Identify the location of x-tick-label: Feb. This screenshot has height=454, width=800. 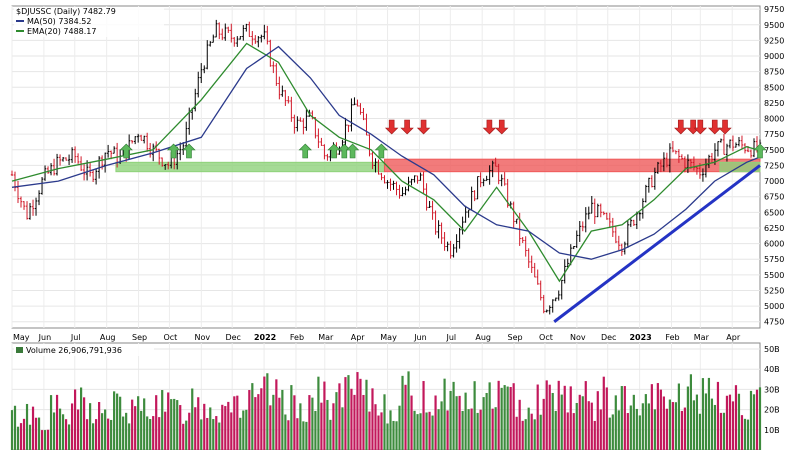
(672, 337).